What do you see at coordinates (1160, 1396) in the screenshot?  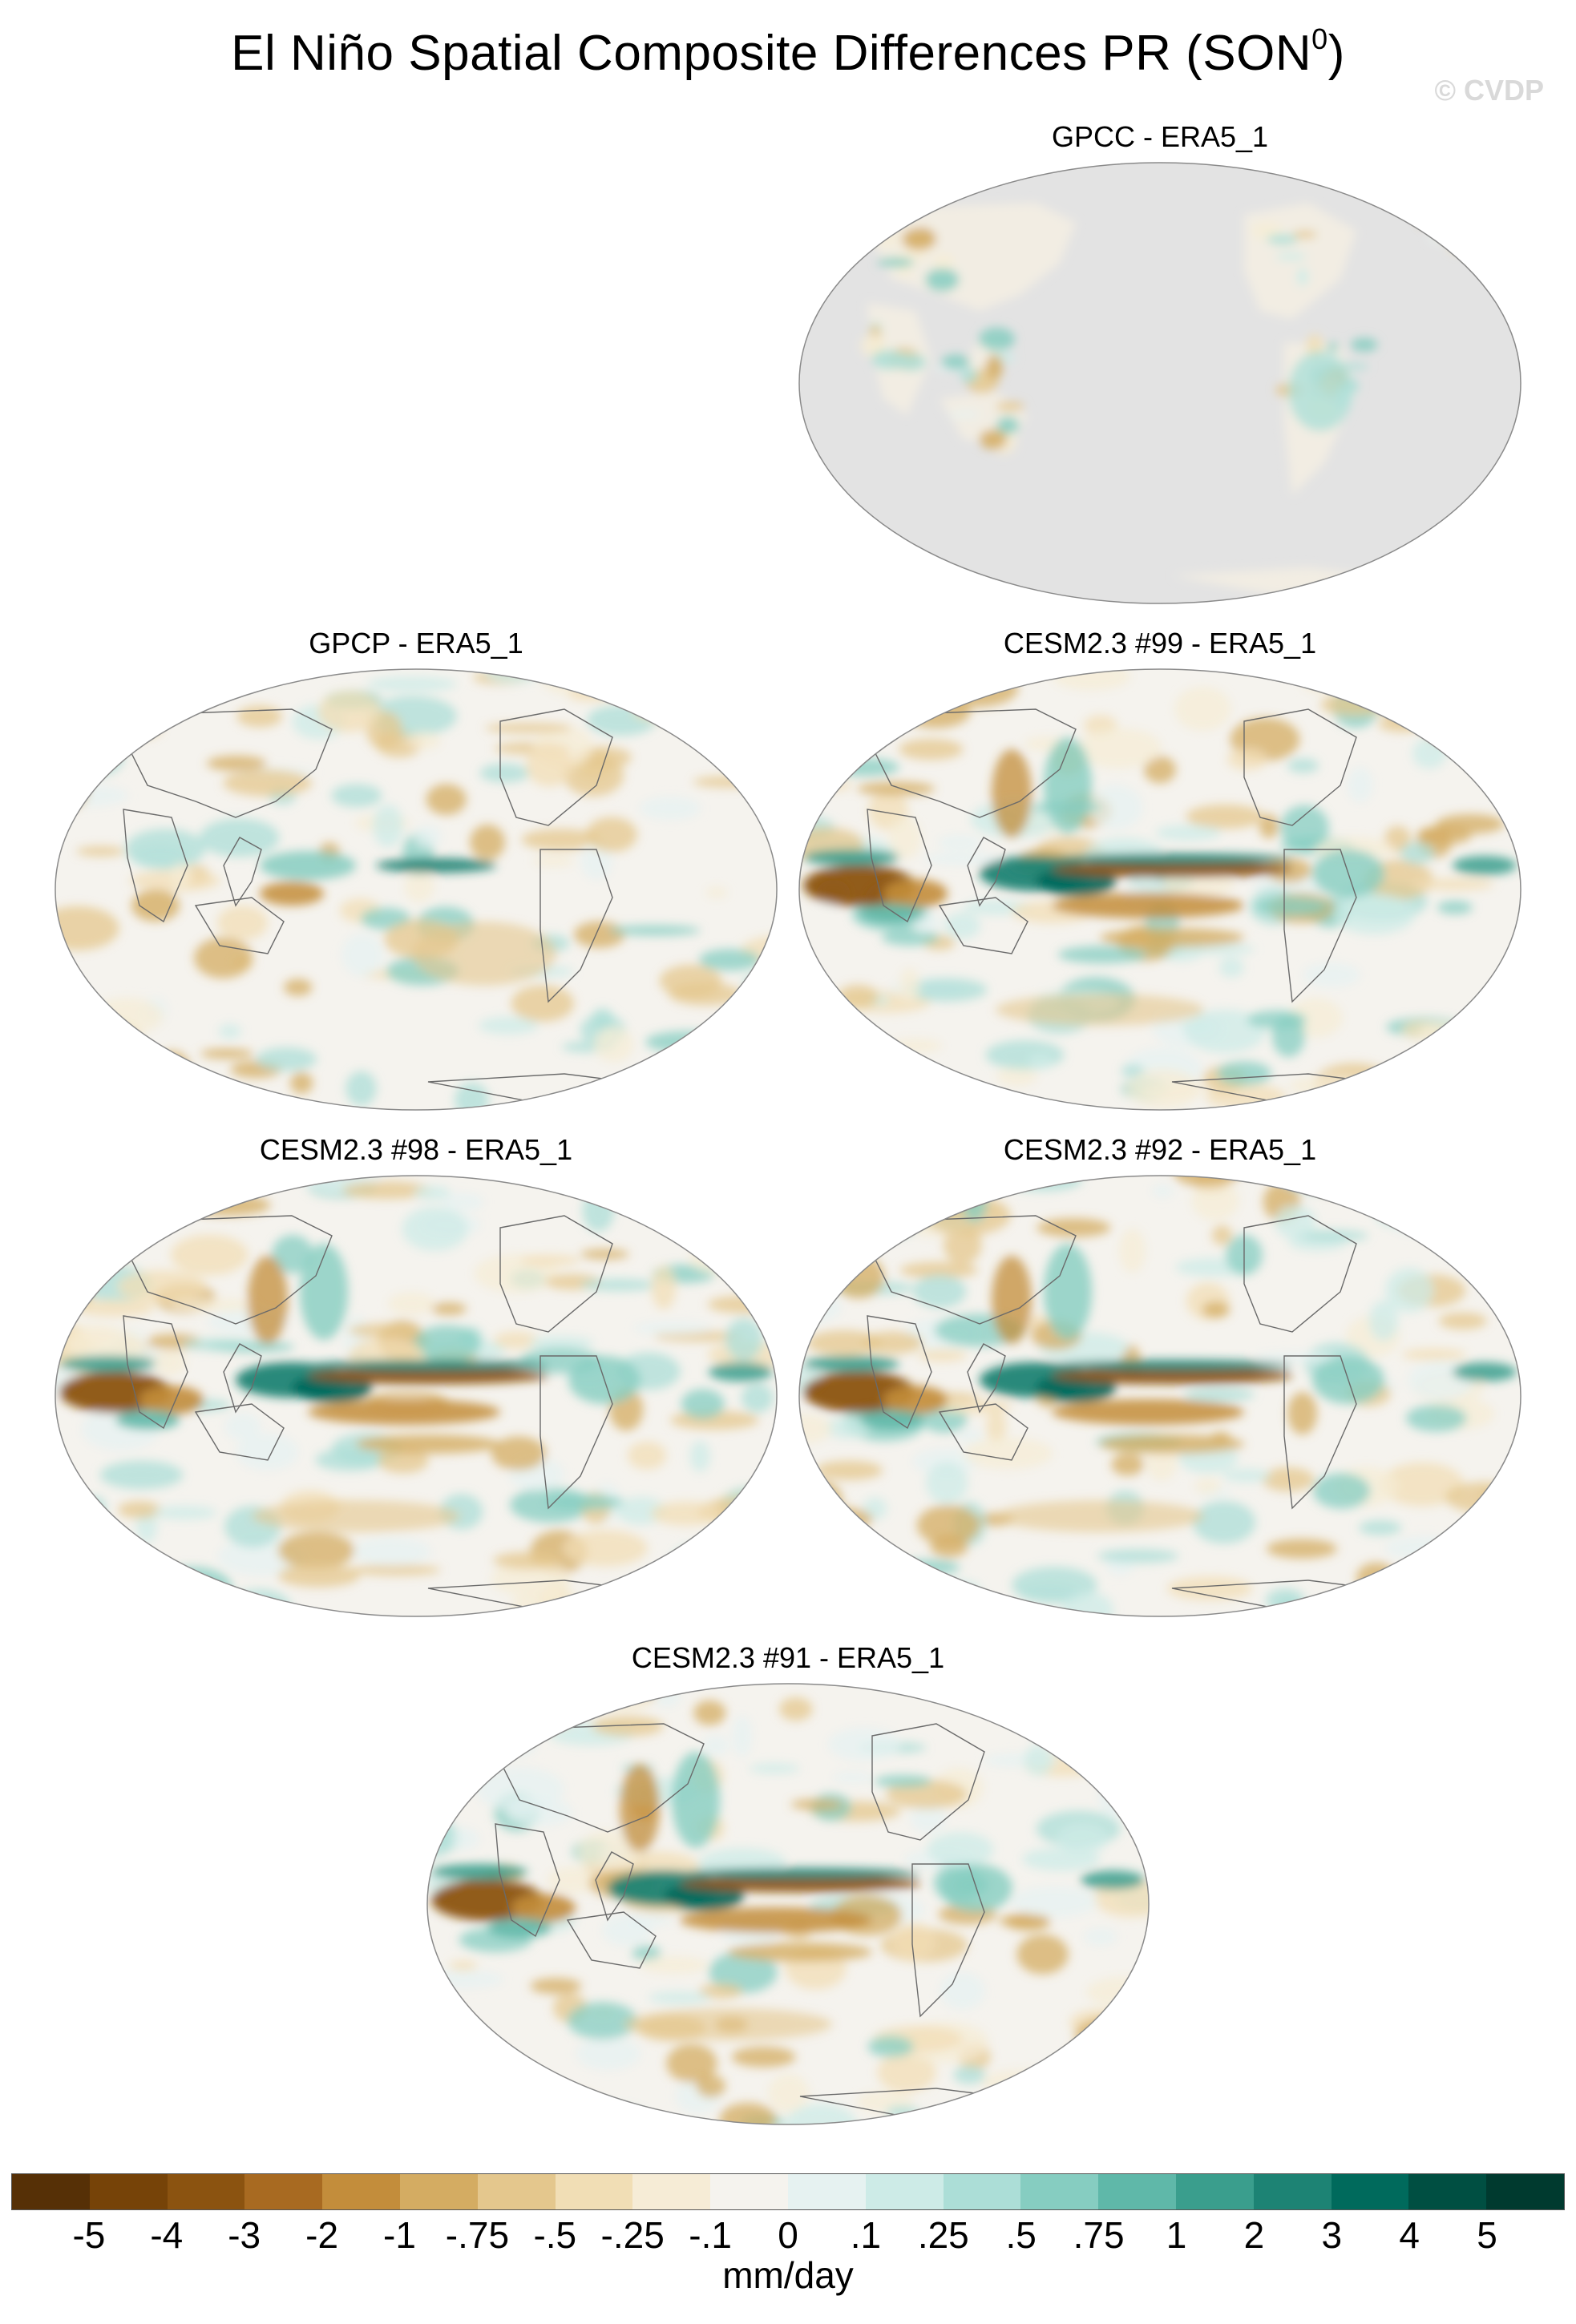 I see `map-field` at bounding box center [1160, 1396].